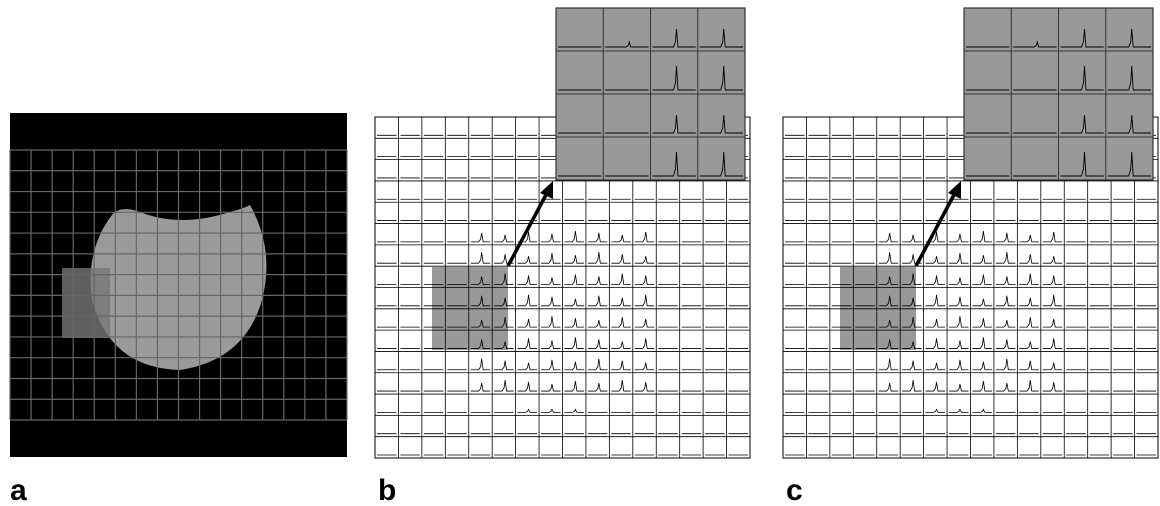 This screenshot has height=506, width=1160. I want to click on highlight-region, so click(86, 303).